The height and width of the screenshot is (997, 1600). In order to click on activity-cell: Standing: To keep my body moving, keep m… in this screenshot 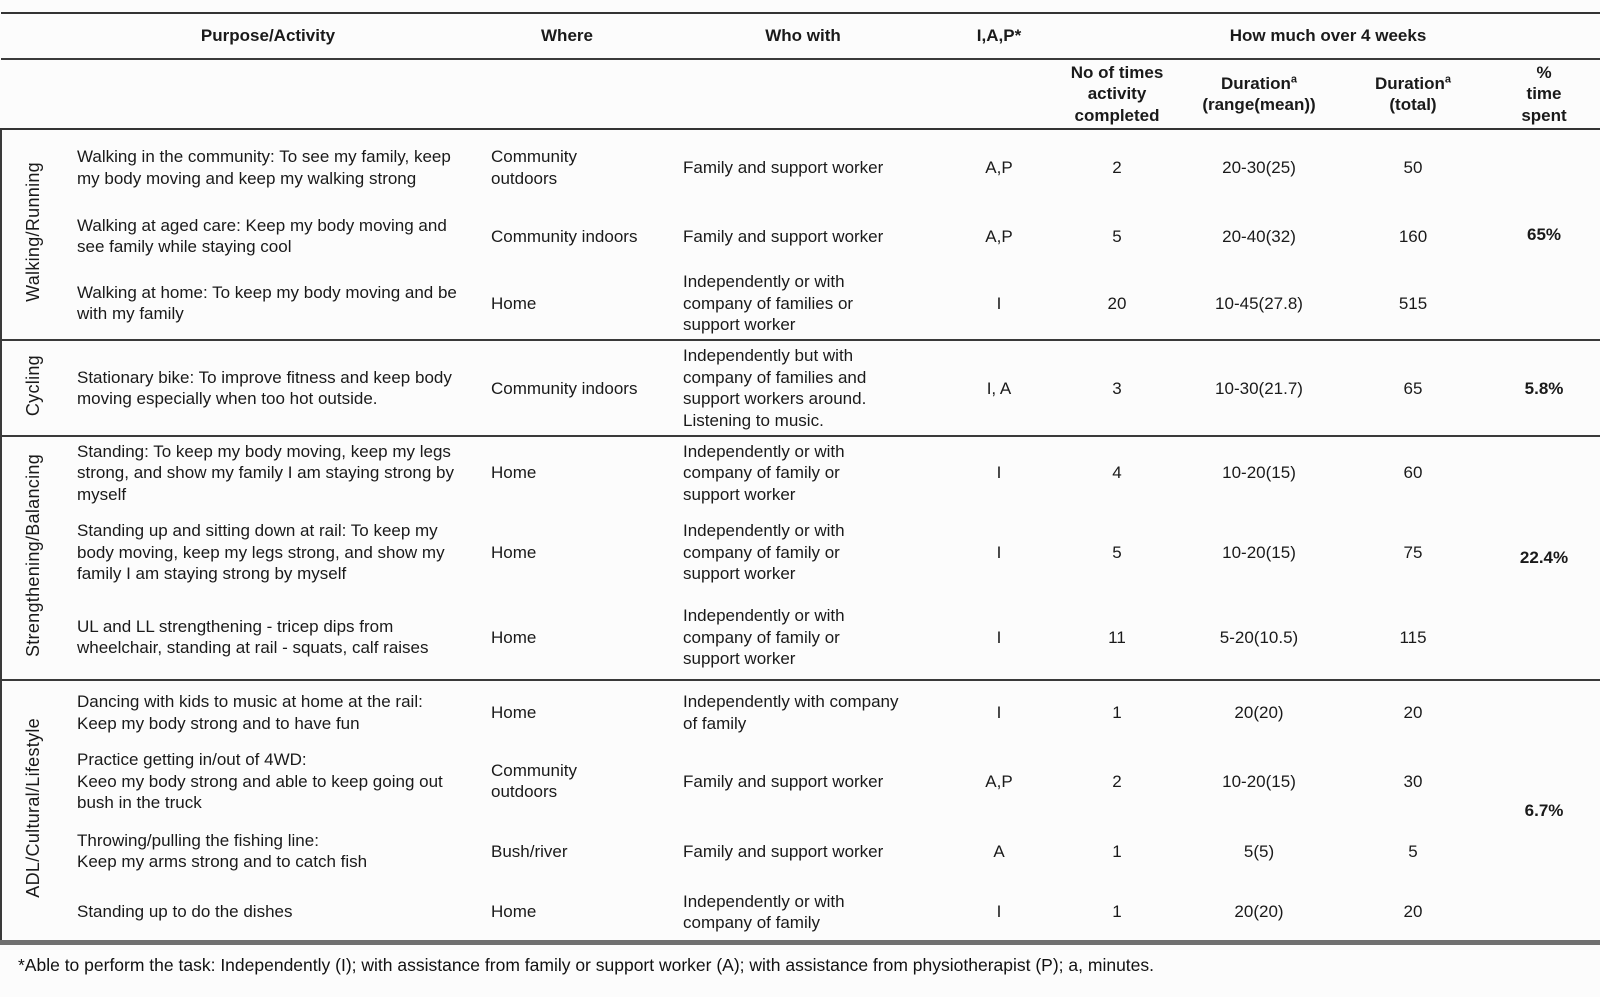, I will do `click(265, 473)`.